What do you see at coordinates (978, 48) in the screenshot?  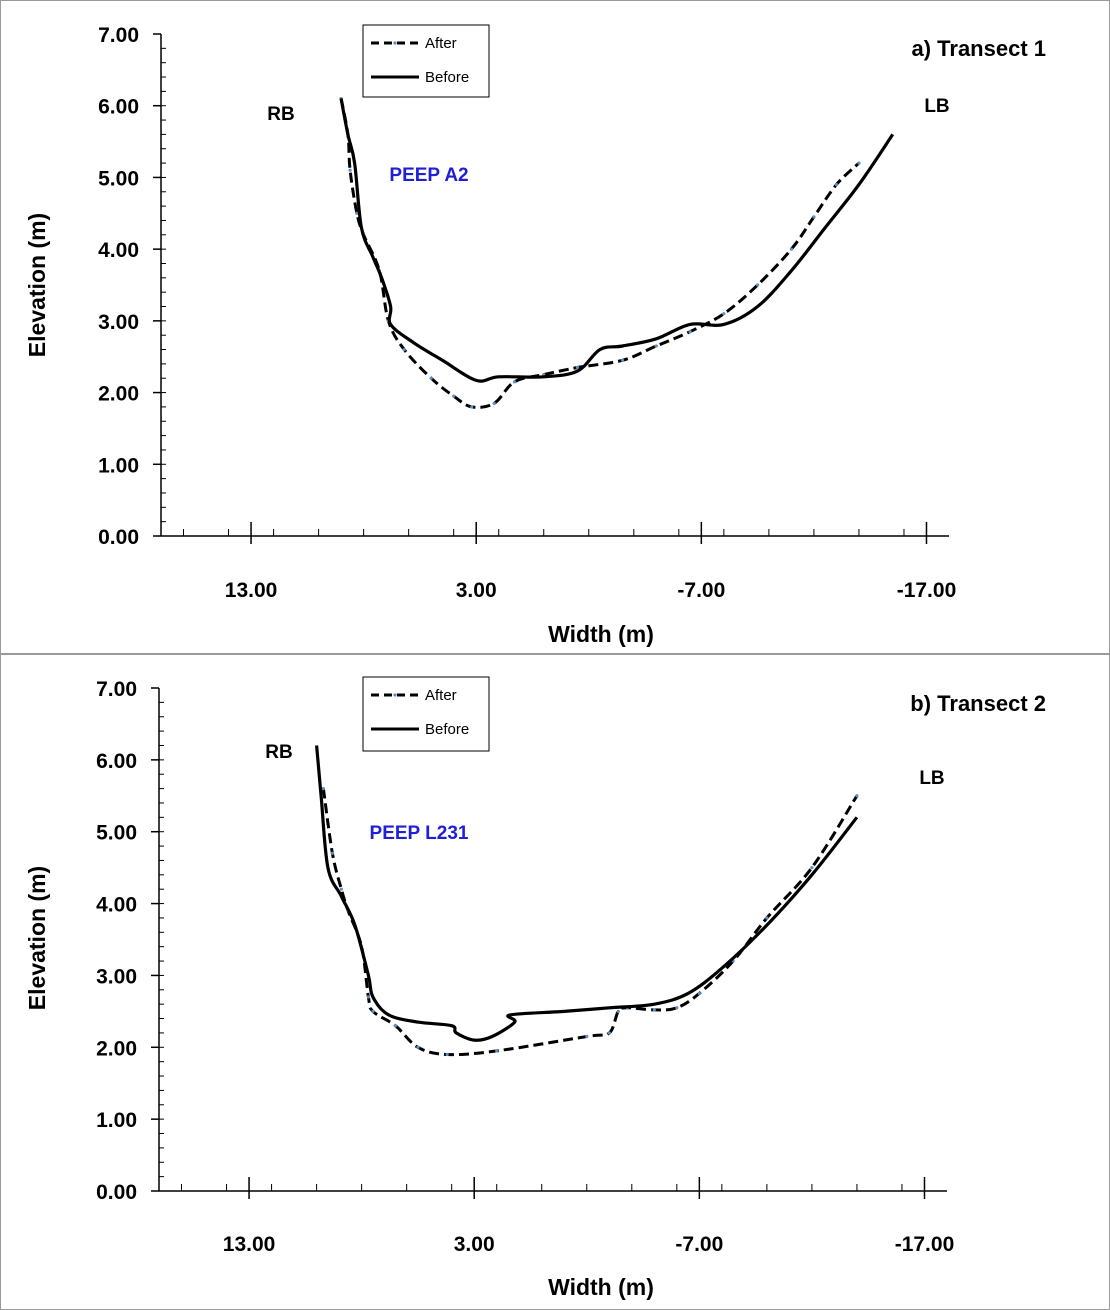 I see `chart-title: a) Transect 1` at bounding box center [978, 48].